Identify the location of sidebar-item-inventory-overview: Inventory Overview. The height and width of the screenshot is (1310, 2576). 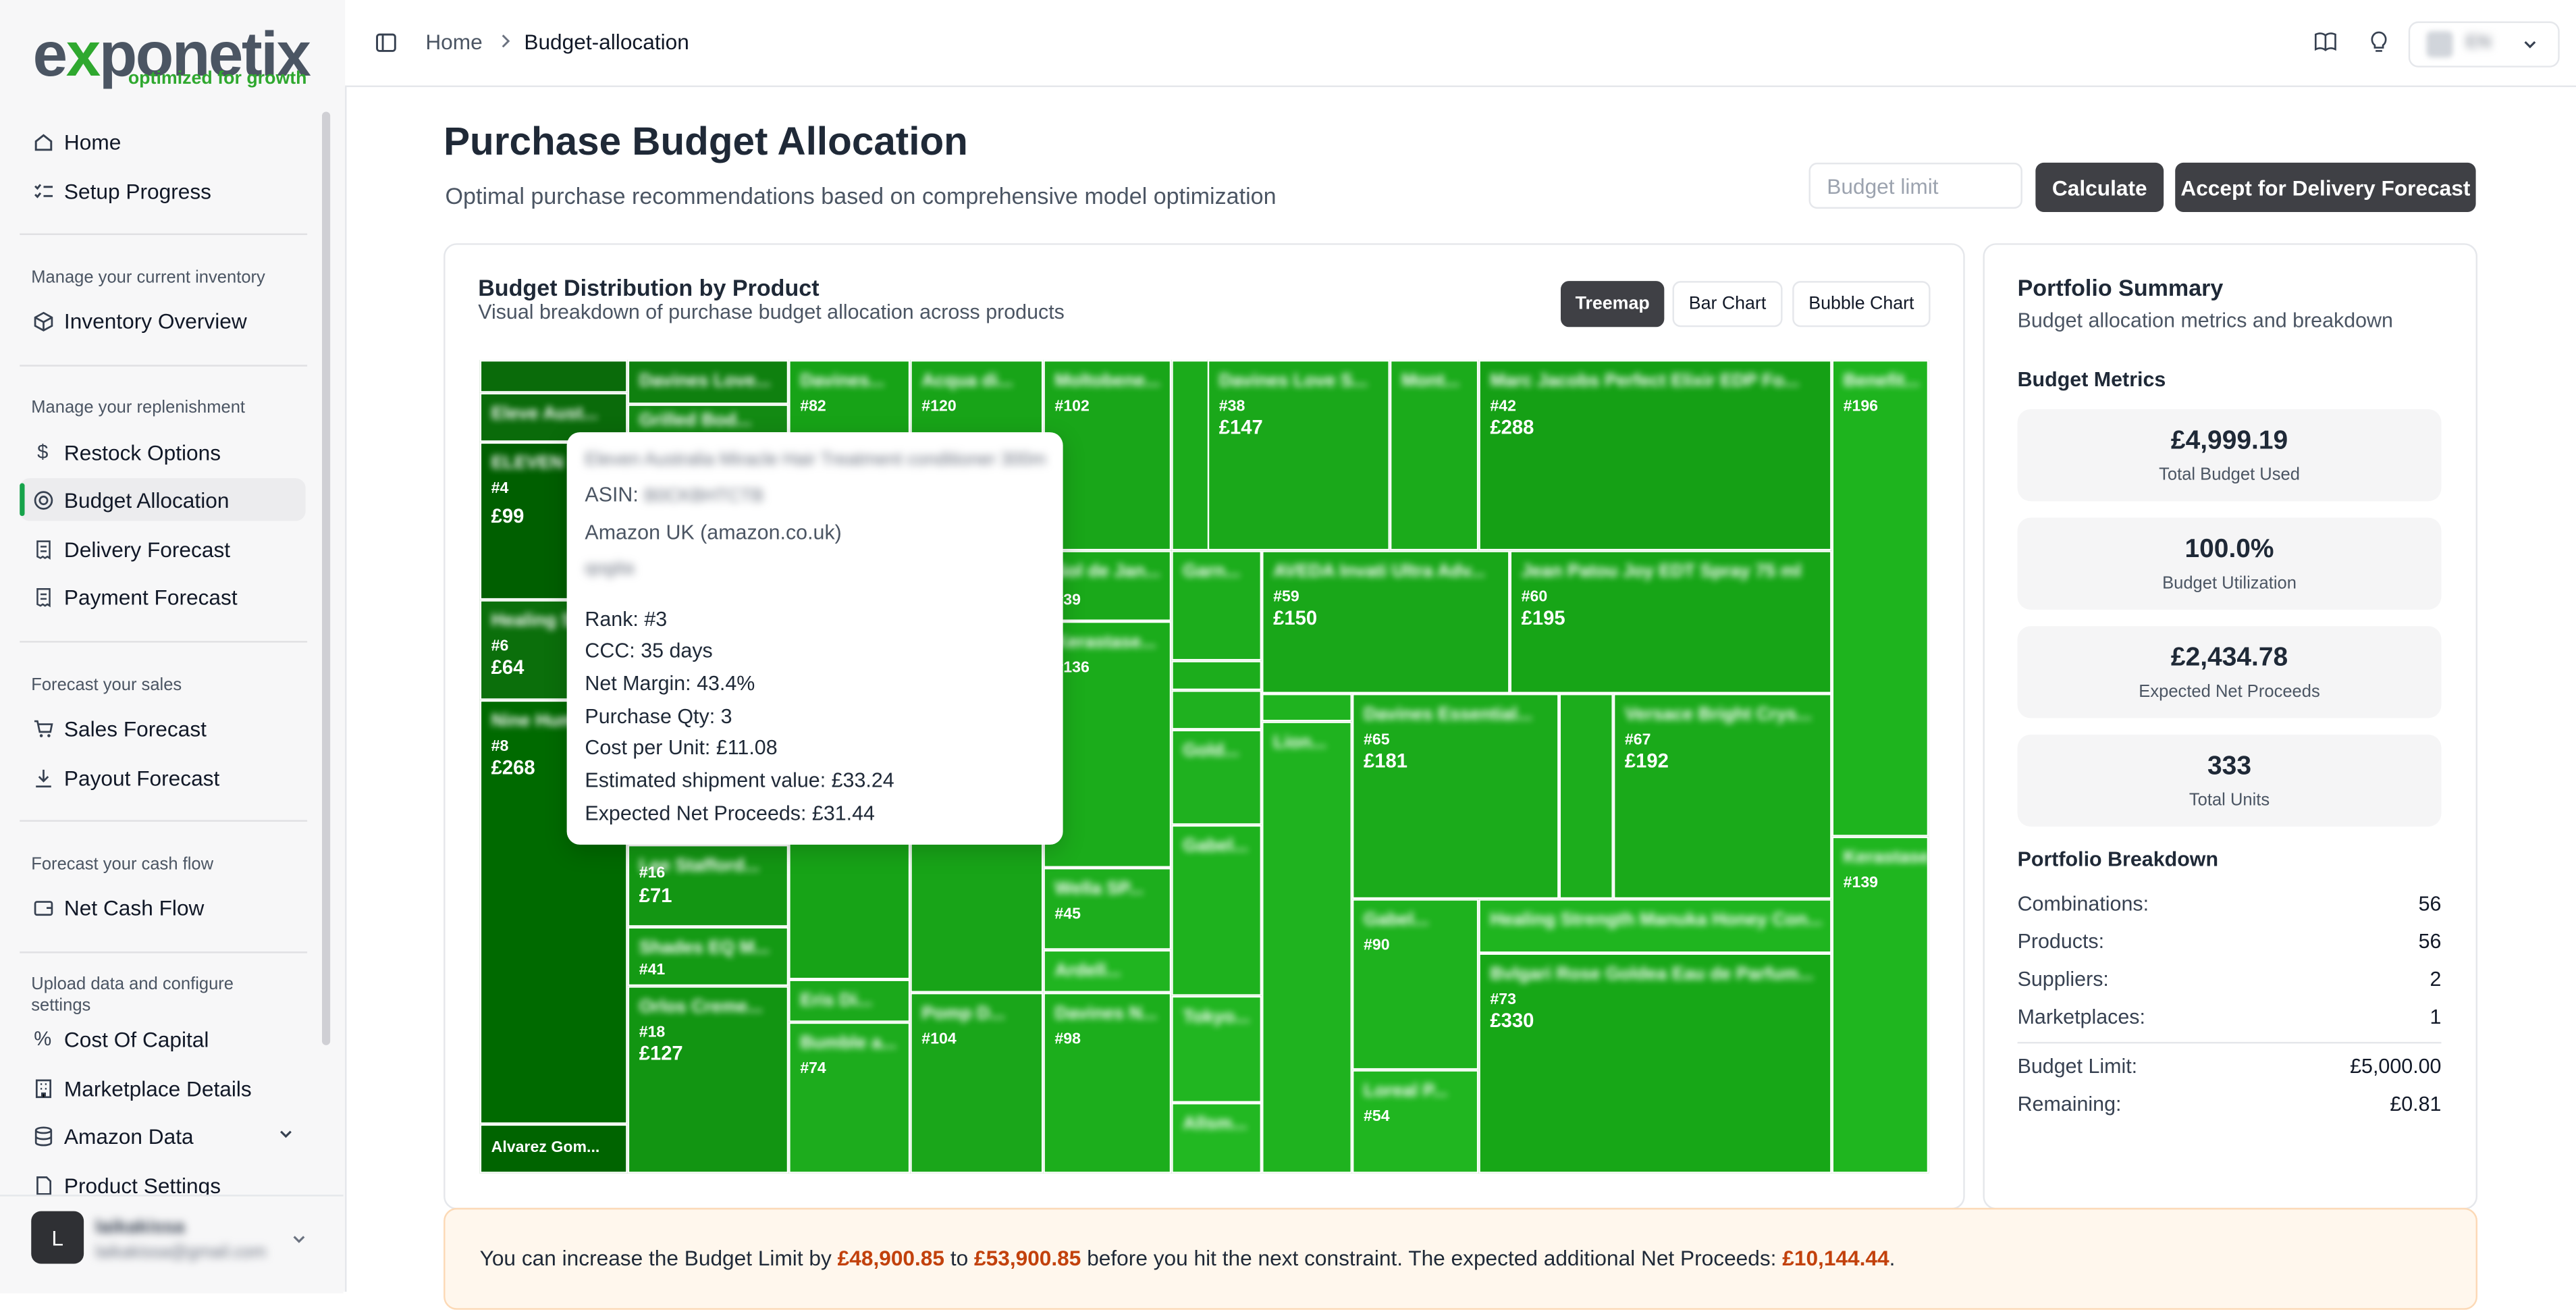
(162, 321).